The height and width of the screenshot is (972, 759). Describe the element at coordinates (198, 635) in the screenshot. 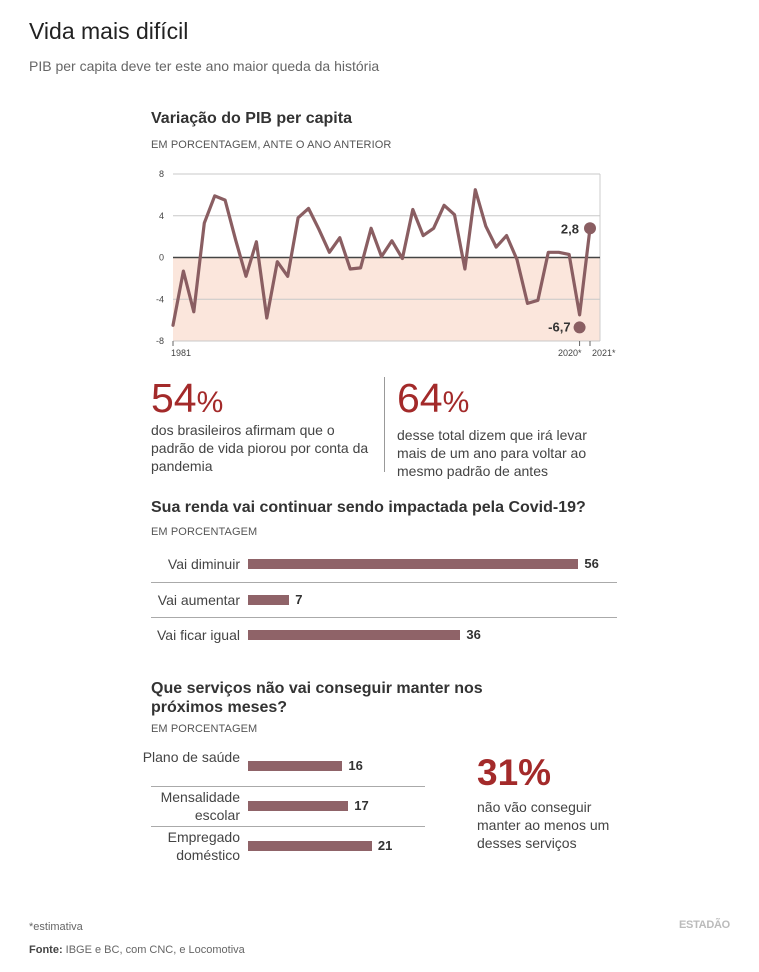

I see `bar-category-label: Vai ficar igual` at that location.